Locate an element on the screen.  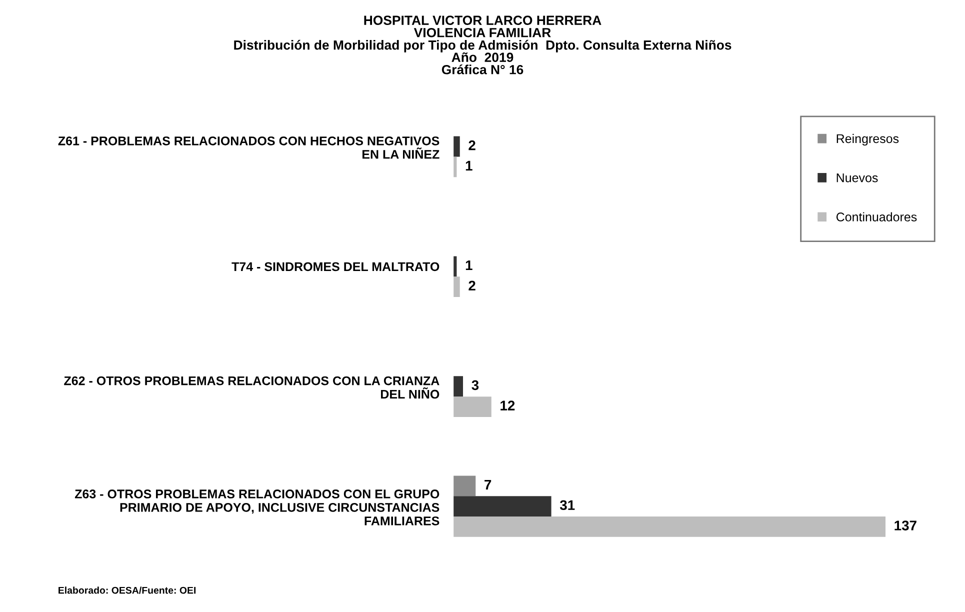
y-tick-label: T74 - SINDROMES DEL MALTRATO is located at coordinates (336, 267).